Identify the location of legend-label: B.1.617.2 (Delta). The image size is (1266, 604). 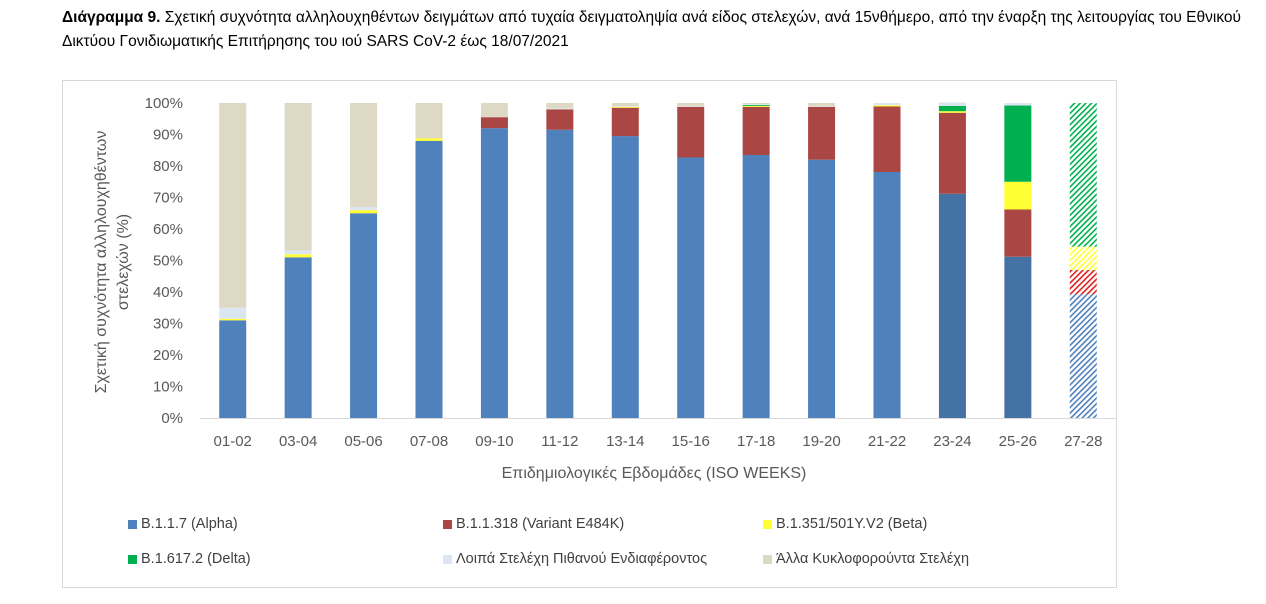
(196, 559).